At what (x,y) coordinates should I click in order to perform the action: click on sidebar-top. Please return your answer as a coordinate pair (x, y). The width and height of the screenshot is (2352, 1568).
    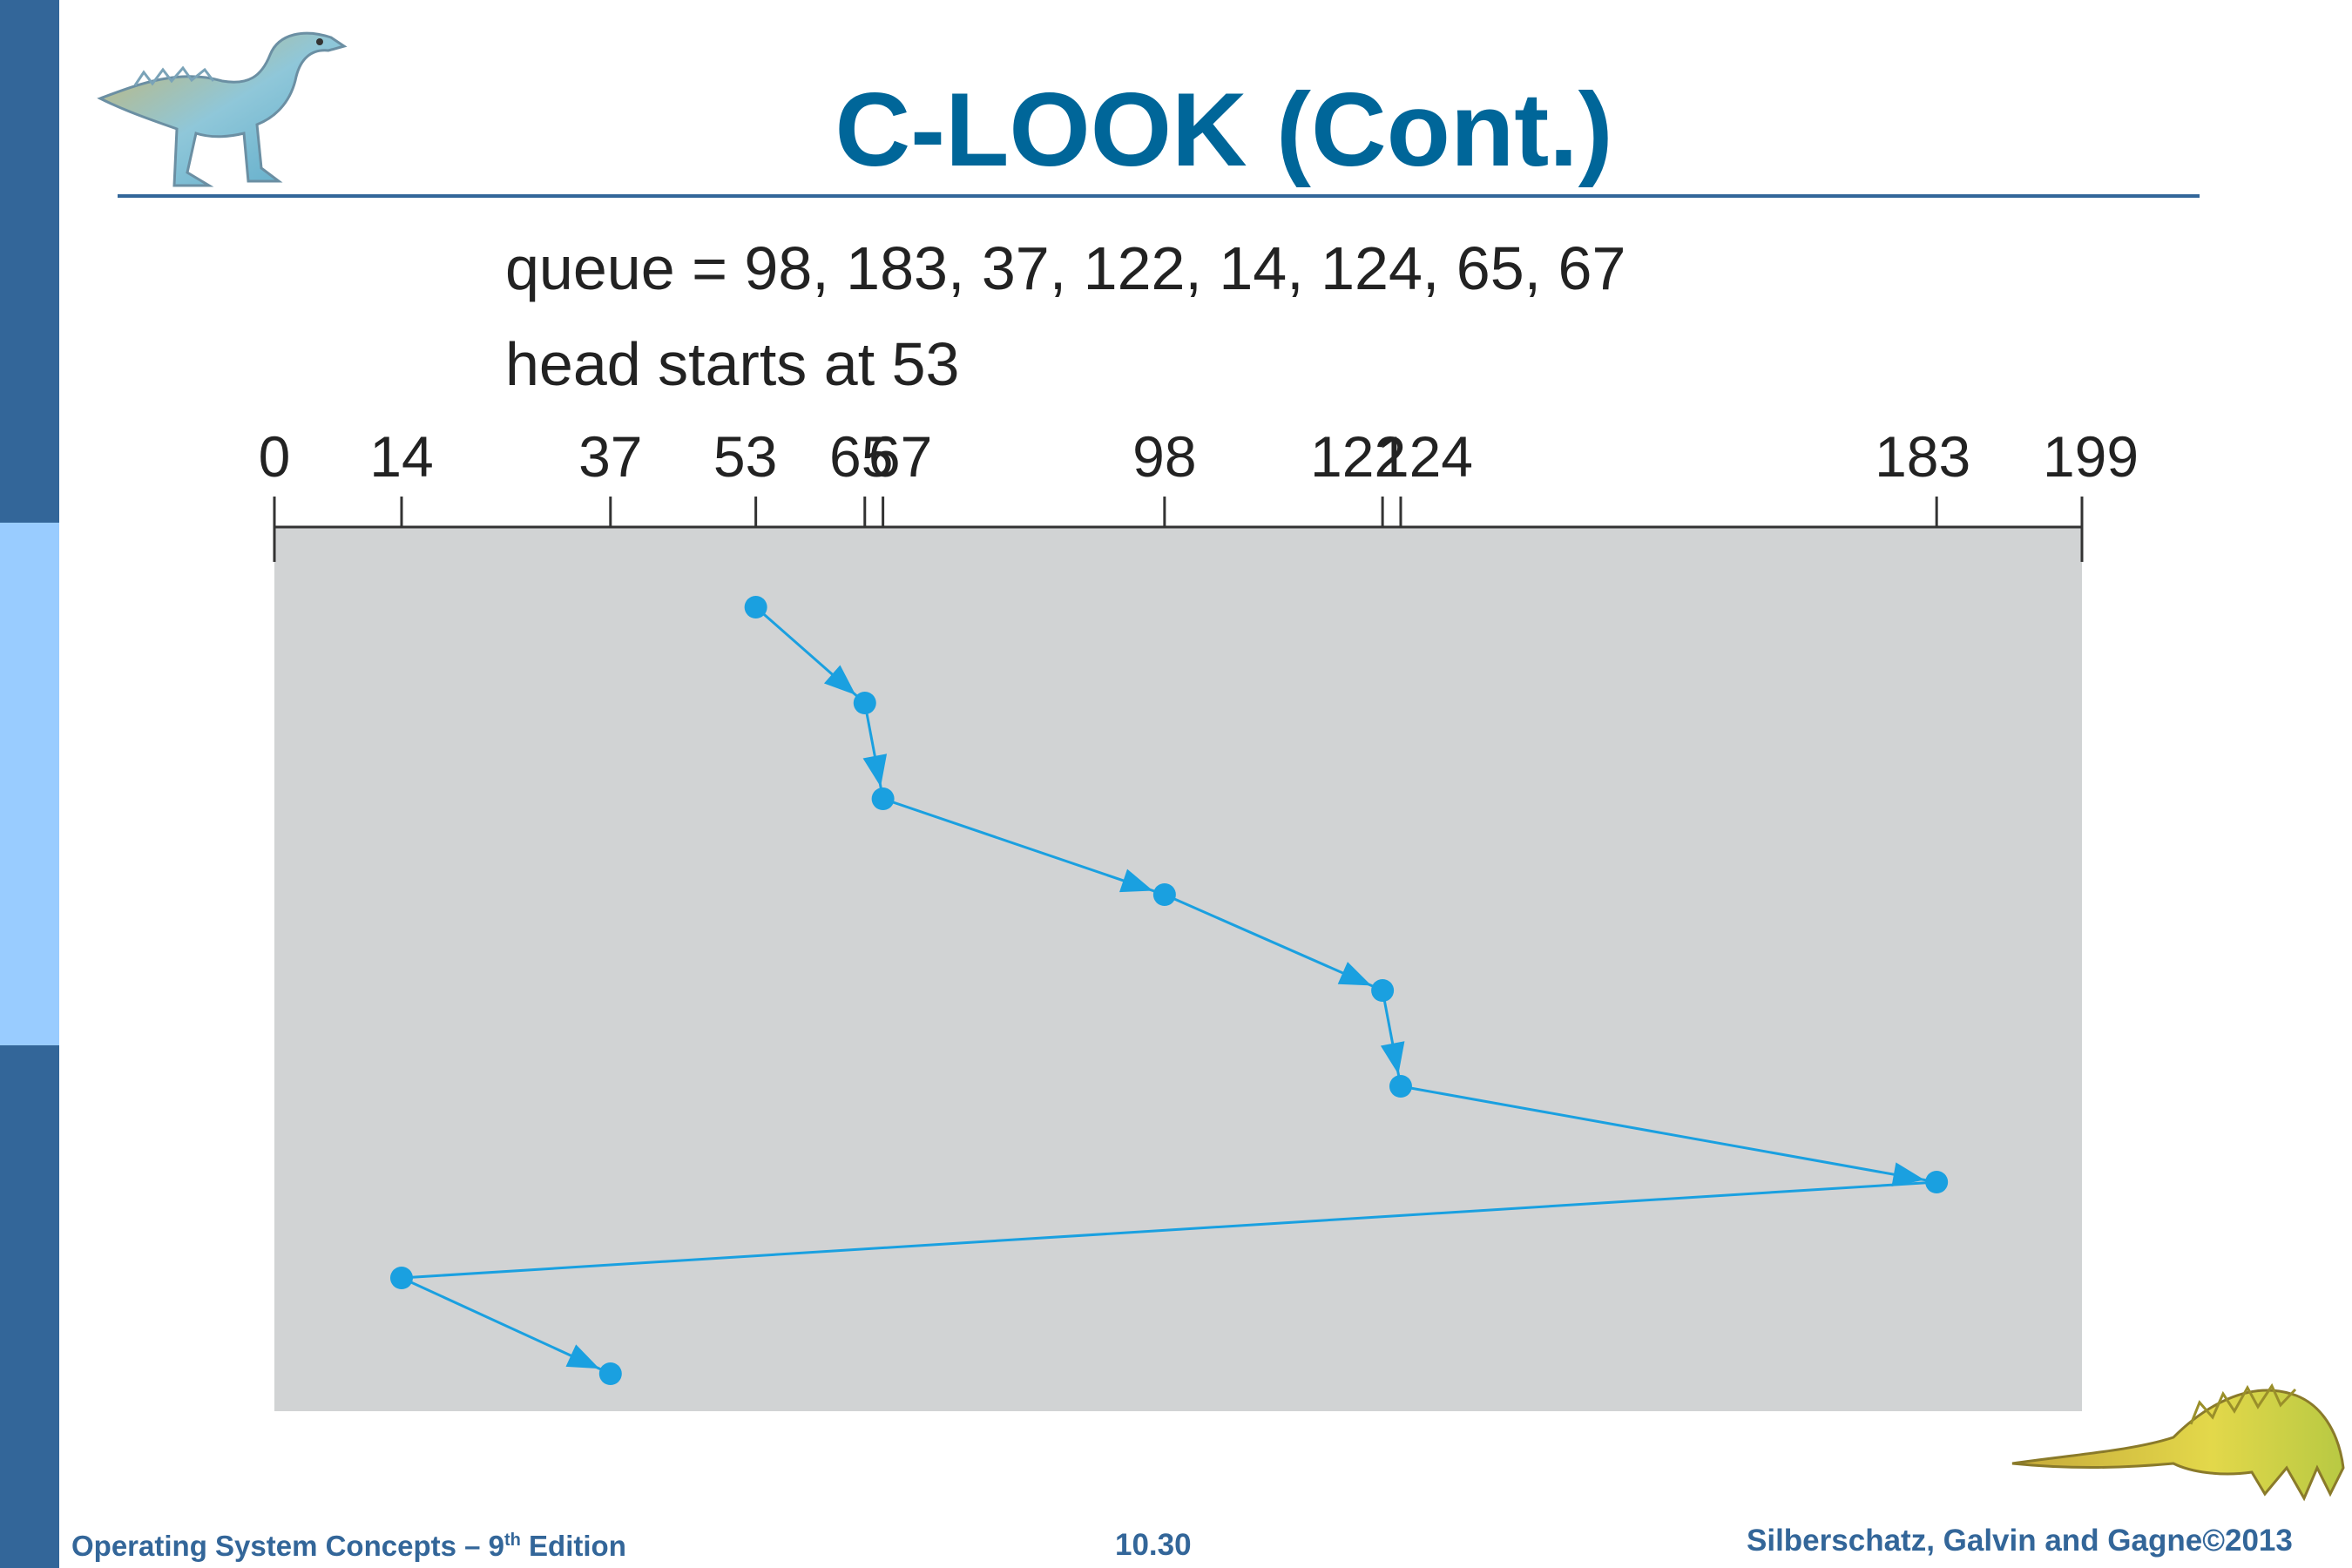
    Looking at the image, I should click on (29, 261).